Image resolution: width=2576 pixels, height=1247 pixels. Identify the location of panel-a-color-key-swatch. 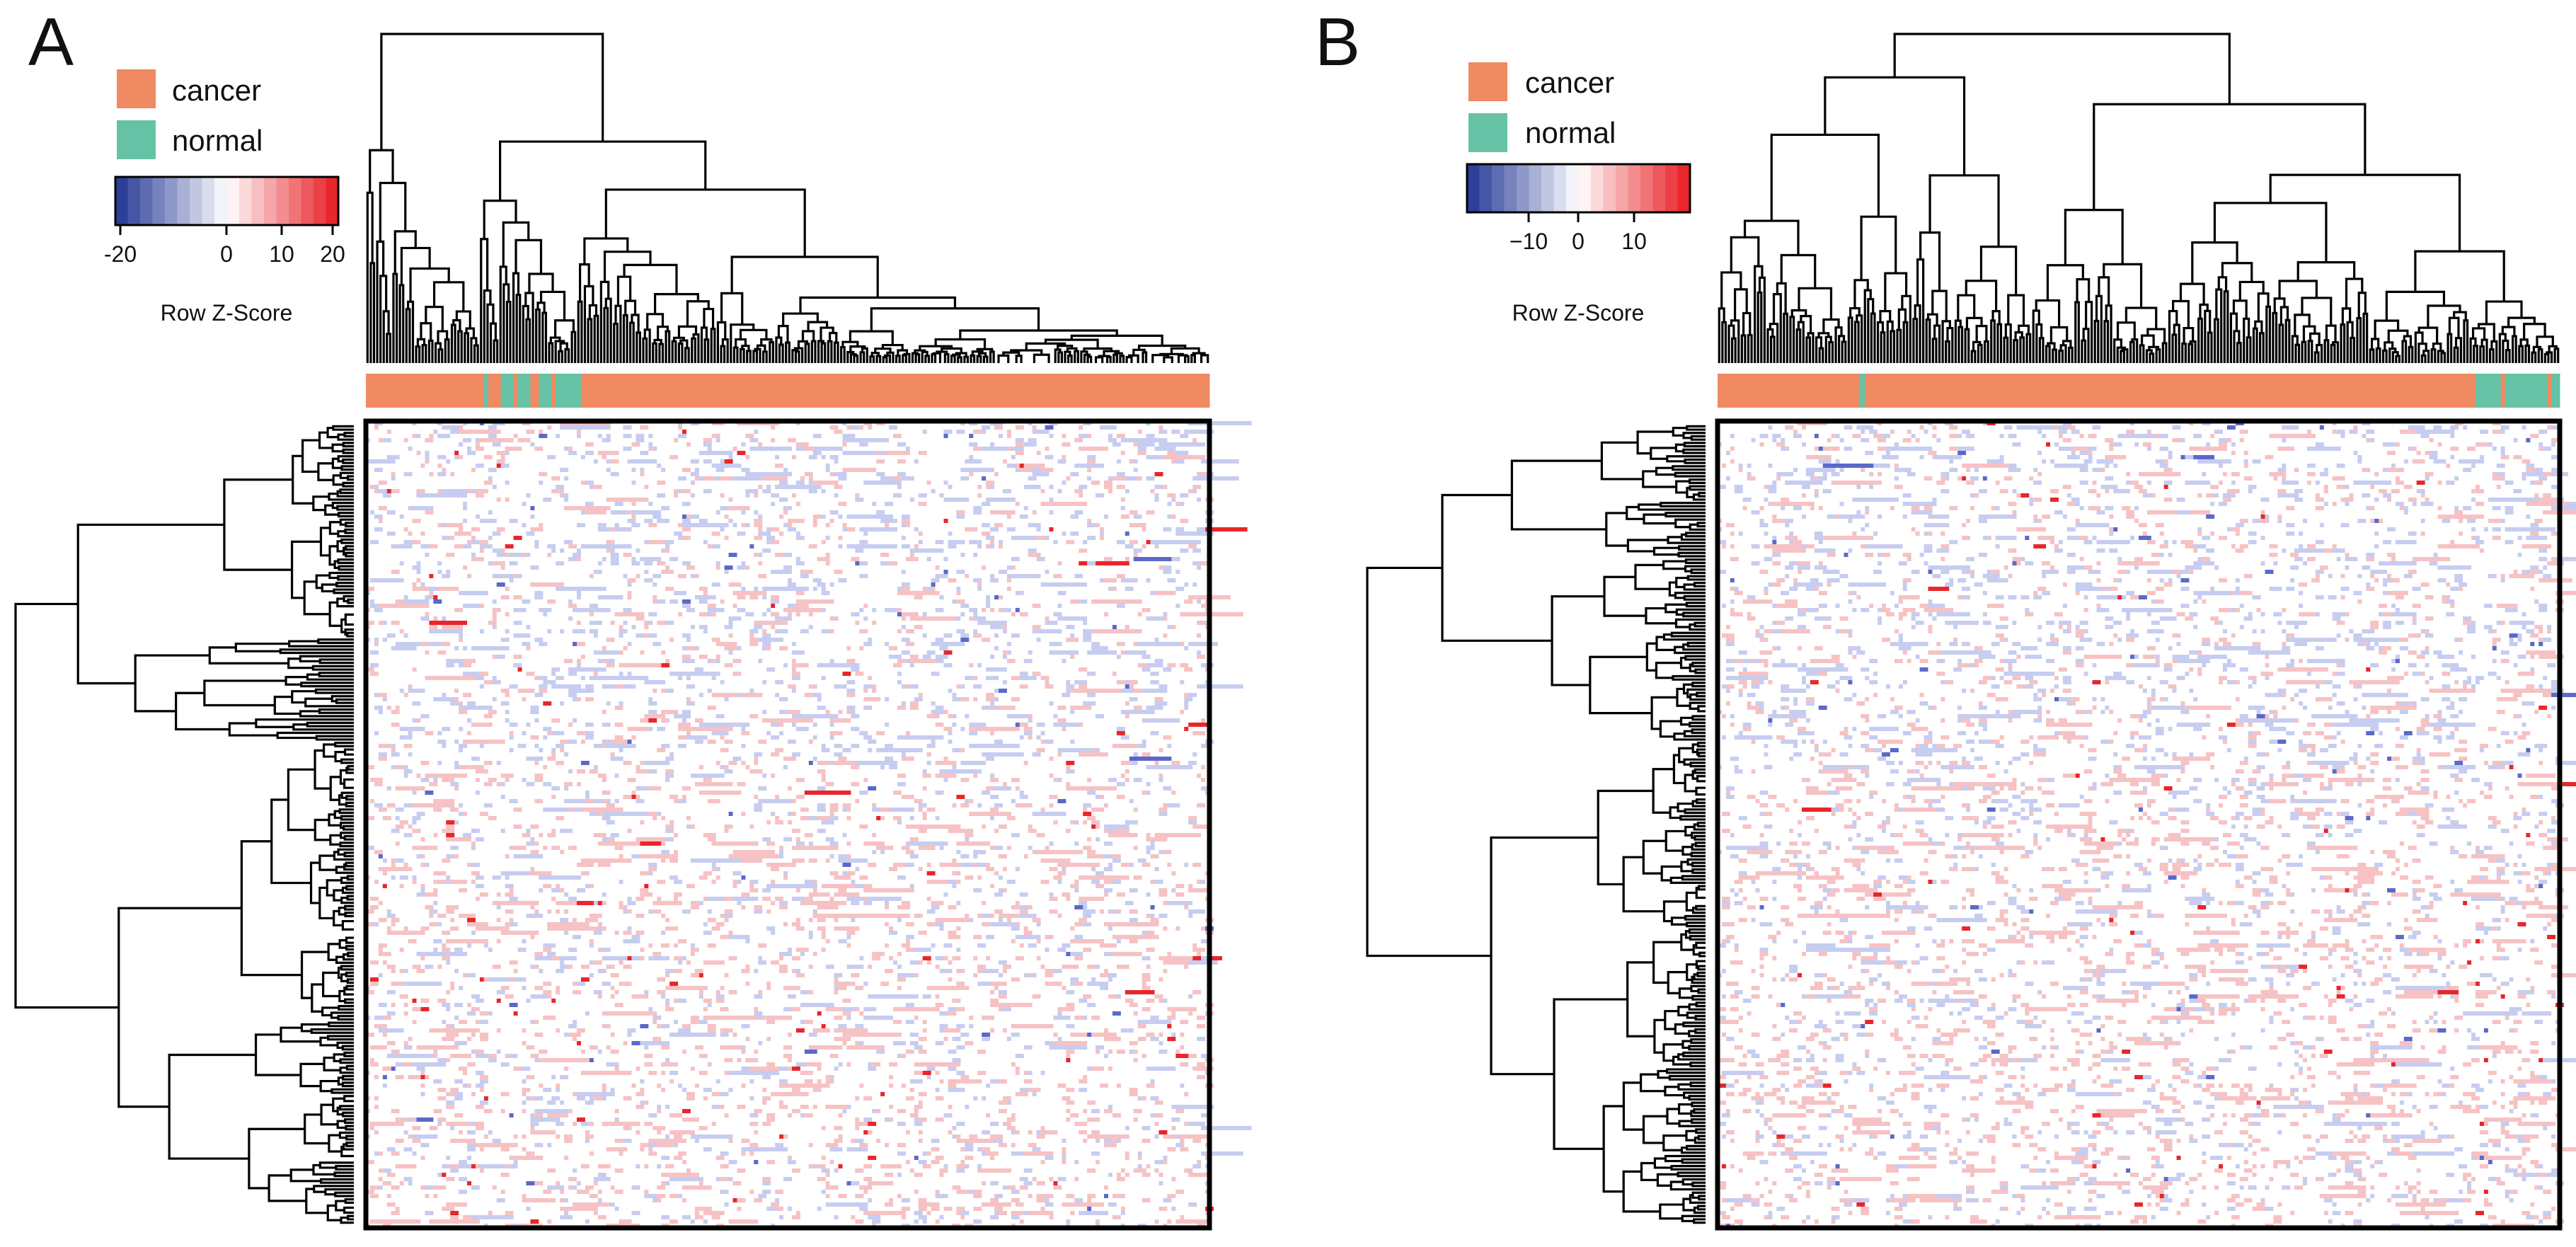
(308, 201).